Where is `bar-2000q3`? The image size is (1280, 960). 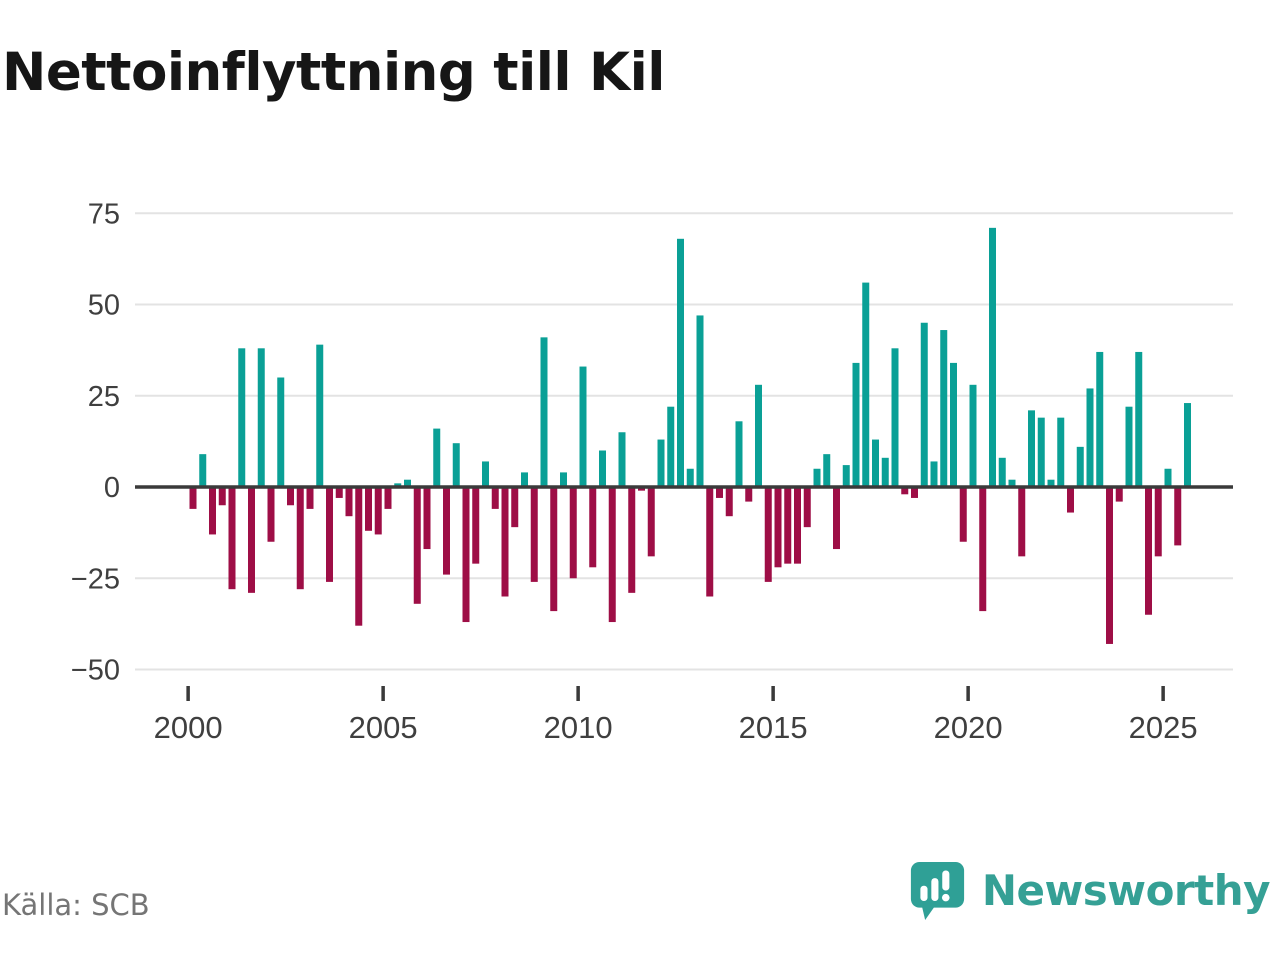
bar-2000q3 is located at coordinates (212, 511).